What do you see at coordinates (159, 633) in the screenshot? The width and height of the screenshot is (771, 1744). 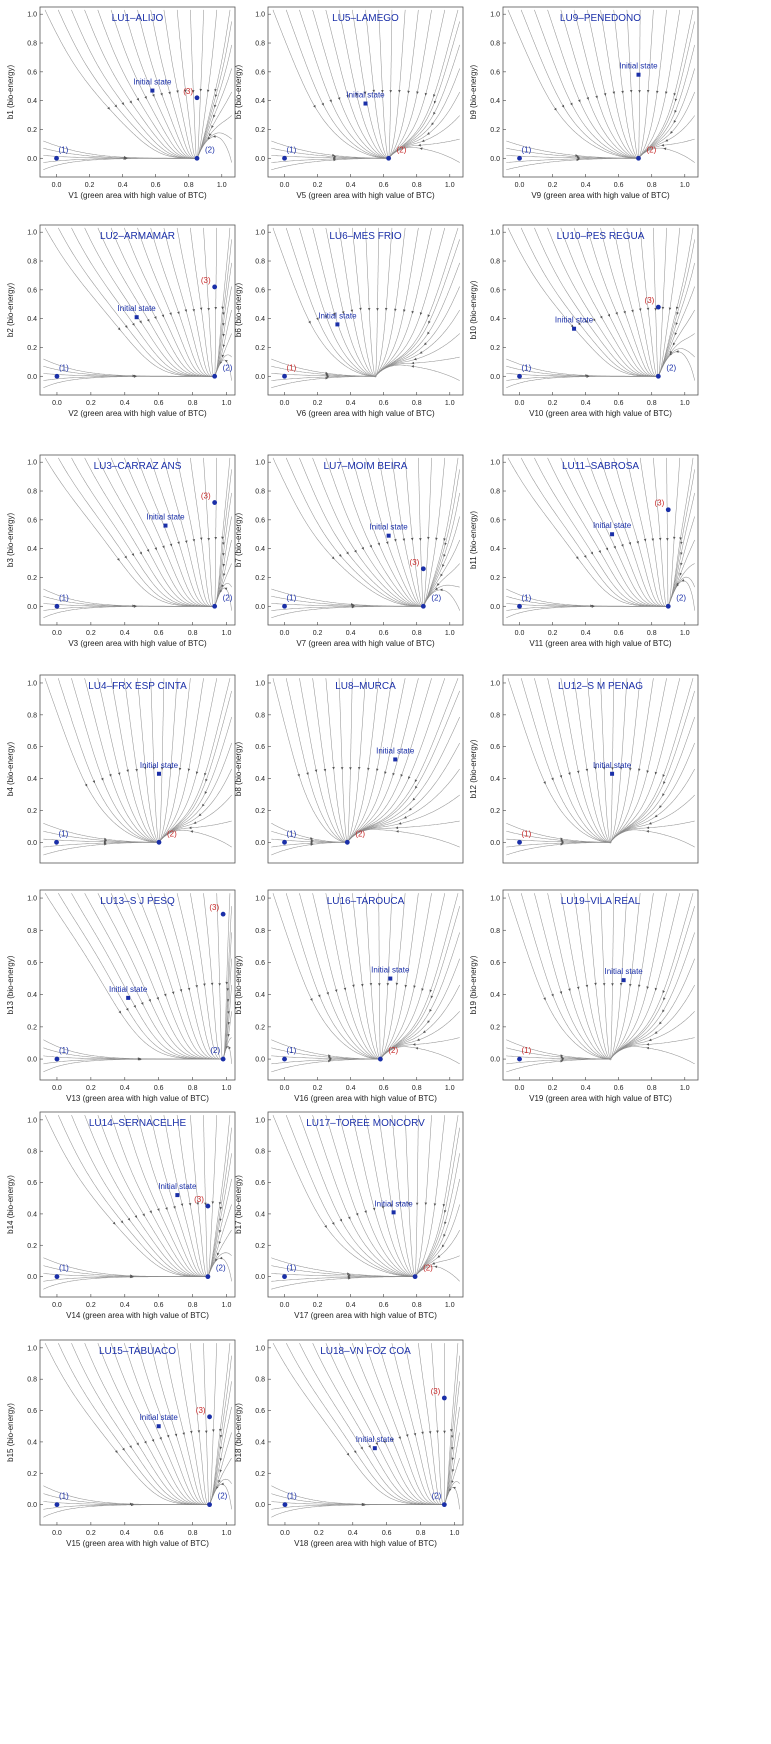 I see `x-tick-label: 0.6` at bounding box center [159, 633].